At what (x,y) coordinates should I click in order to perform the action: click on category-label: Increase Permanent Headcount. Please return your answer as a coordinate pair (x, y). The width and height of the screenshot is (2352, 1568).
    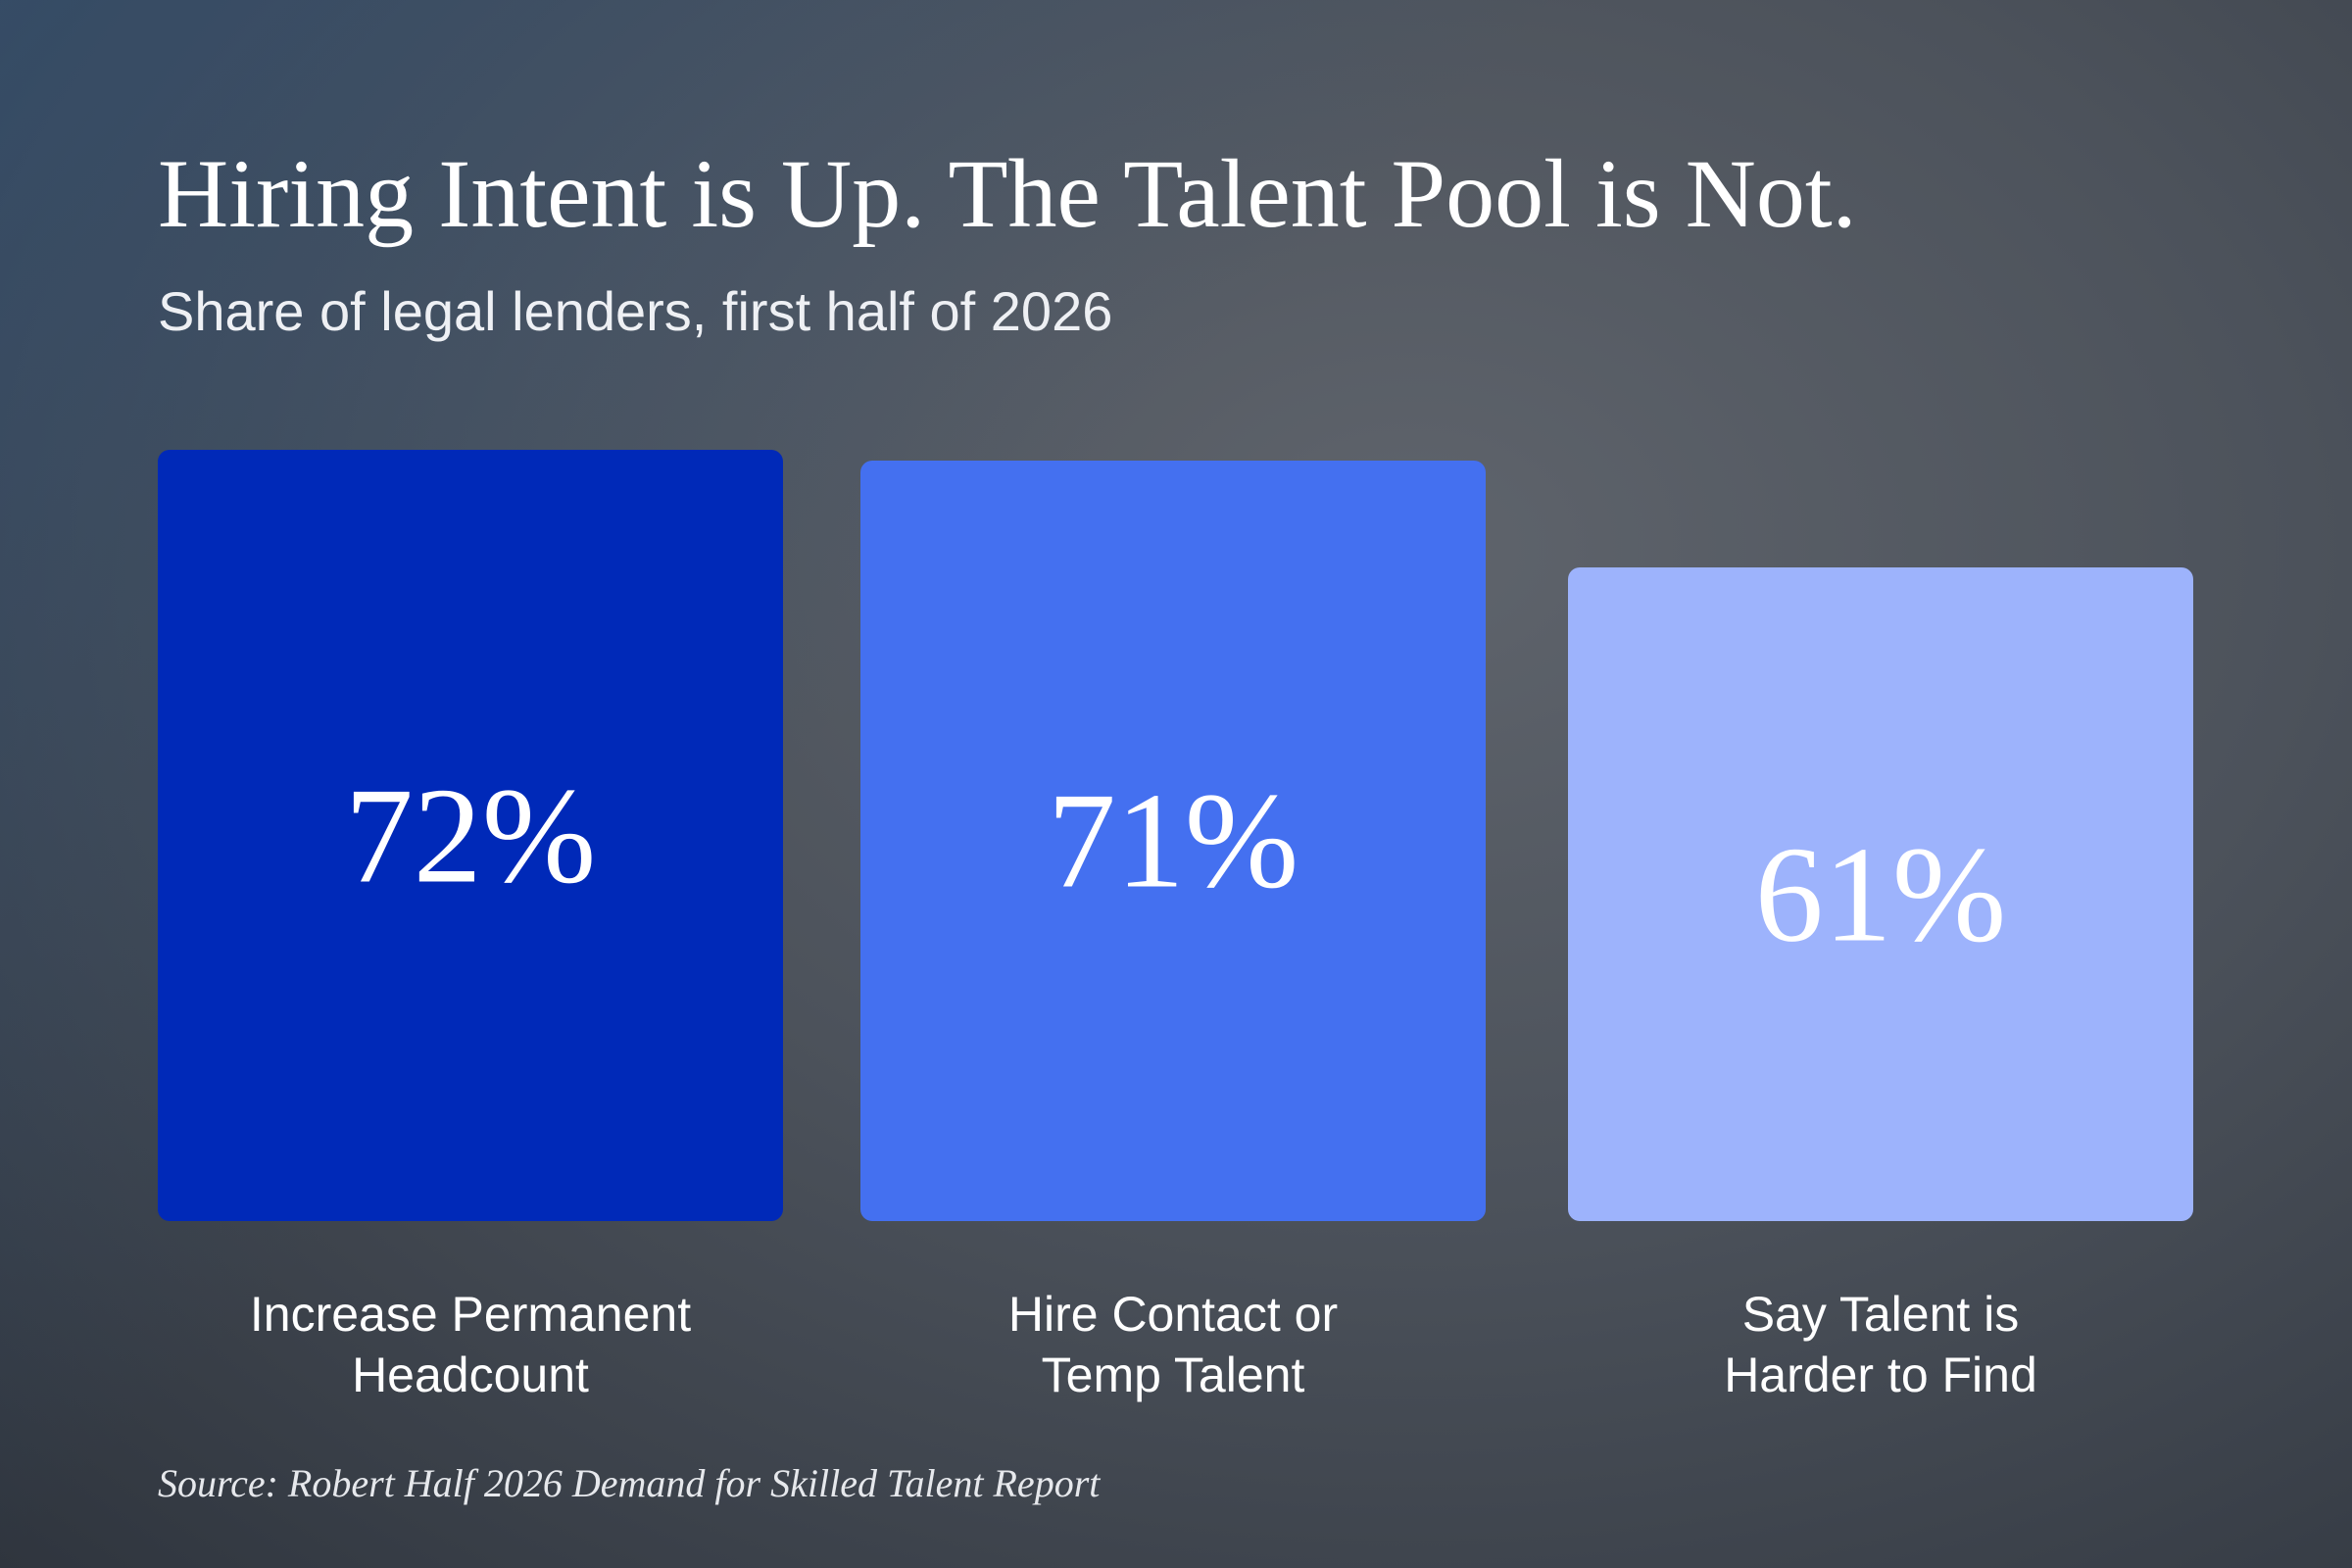
    Looking at the image, I should click on (470, 1344).